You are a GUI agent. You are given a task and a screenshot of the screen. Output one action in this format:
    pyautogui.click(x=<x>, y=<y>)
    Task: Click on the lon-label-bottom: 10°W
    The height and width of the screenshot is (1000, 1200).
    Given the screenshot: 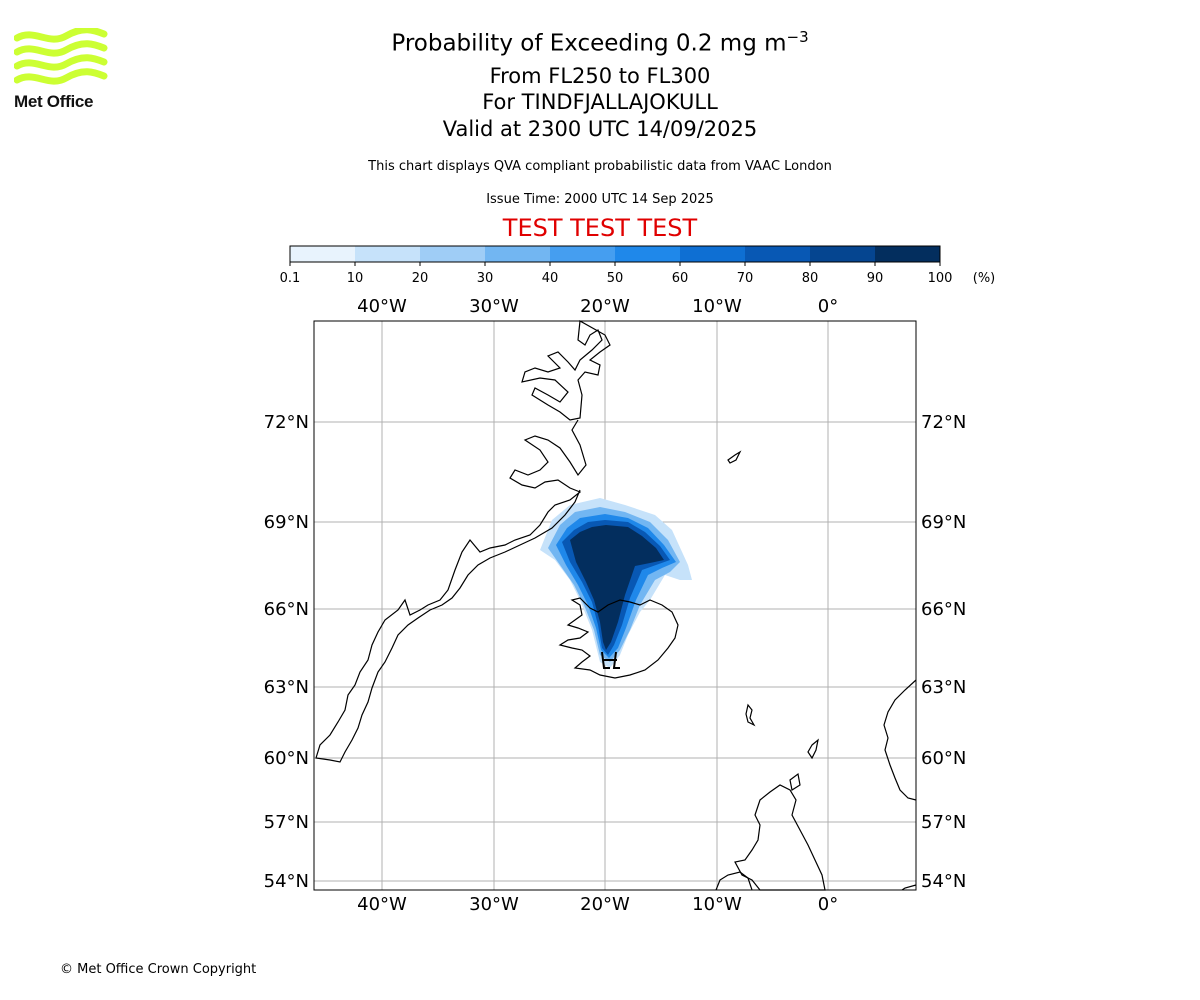 What is the action you would take?
    pyautogui.click(x=717, y=904)
    